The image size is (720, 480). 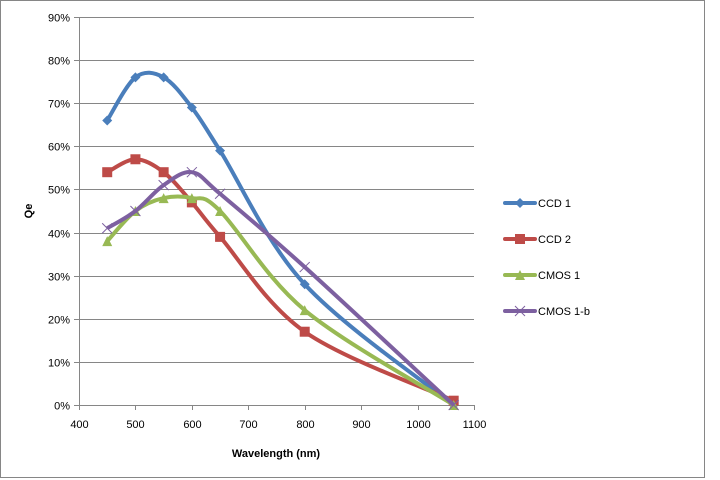 I want to click on y-tick-label: 20%, so click(x=59, y=321).